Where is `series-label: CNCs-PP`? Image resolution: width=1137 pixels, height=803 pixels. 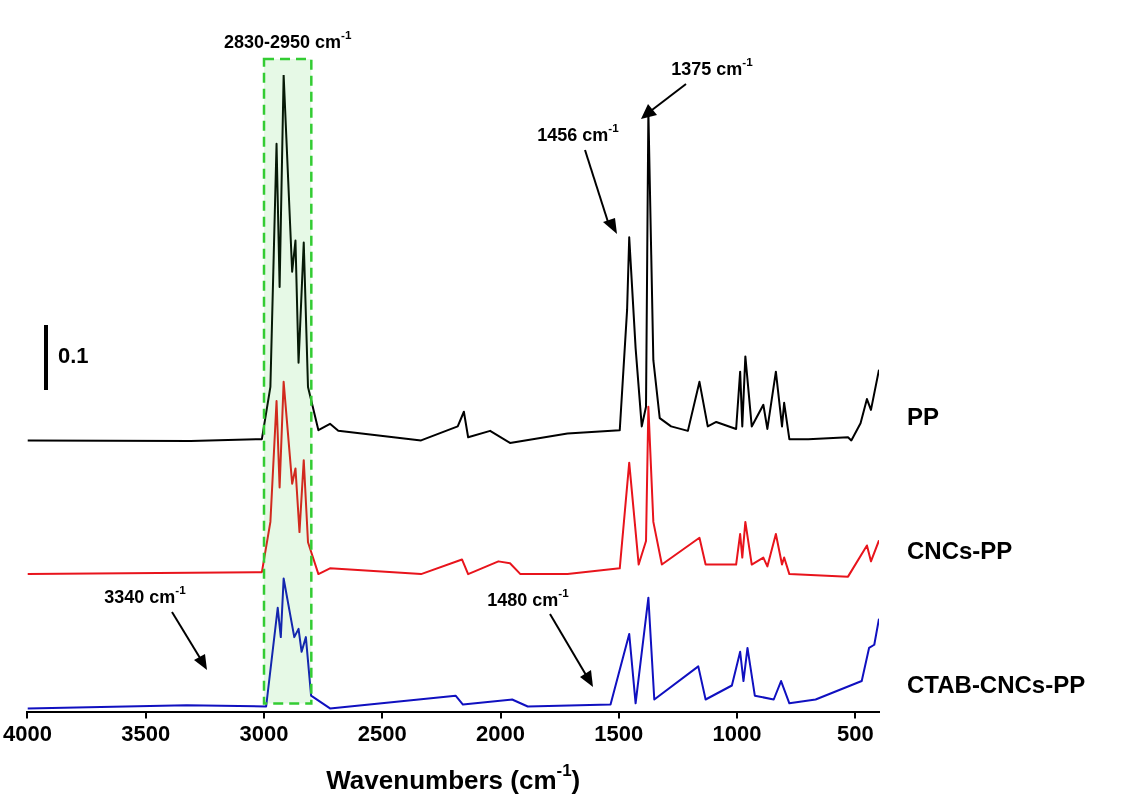 series-label: CNCs-PP is located at coordinates (960, 550).